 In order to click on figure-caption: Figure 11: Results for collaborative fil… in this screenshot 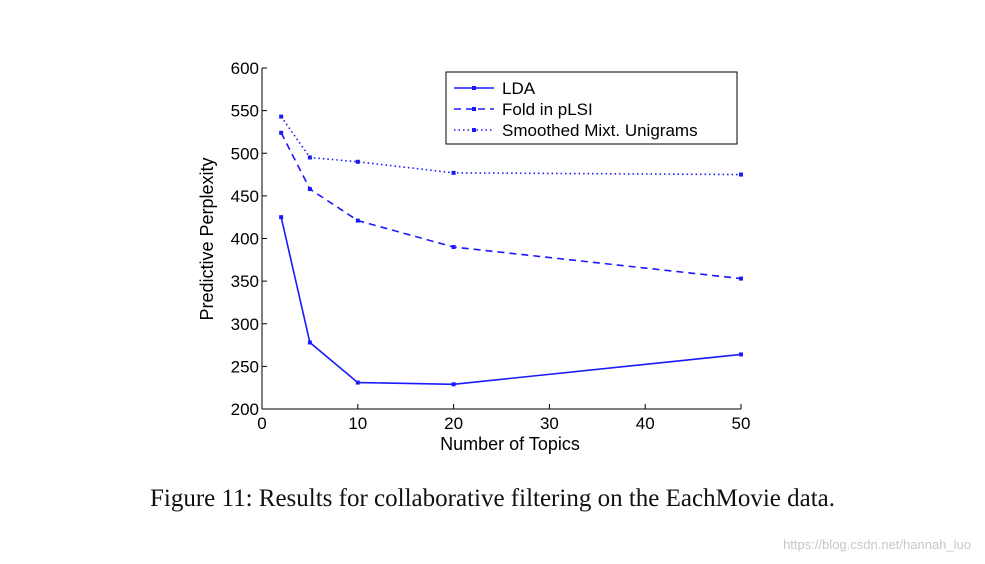, I will do `click(492, 498)`.